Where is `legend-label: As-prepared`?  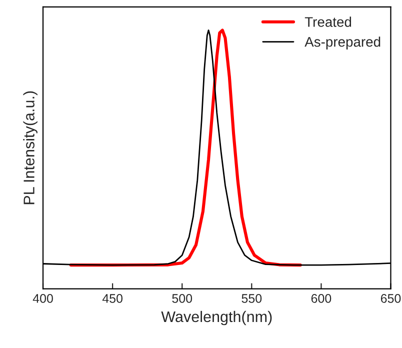 legend-label: As-prepared is located at coordinates (342, 43).